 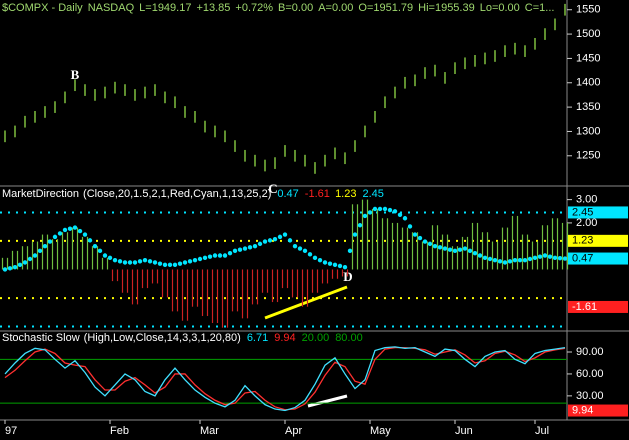 What do you see at coordinates (177, 194) in the screenshot?
I see `panel-params: (Close,20,1.5,2,1,Red,Cyan,1,13,25,2)` at bounding box center [177, 194].